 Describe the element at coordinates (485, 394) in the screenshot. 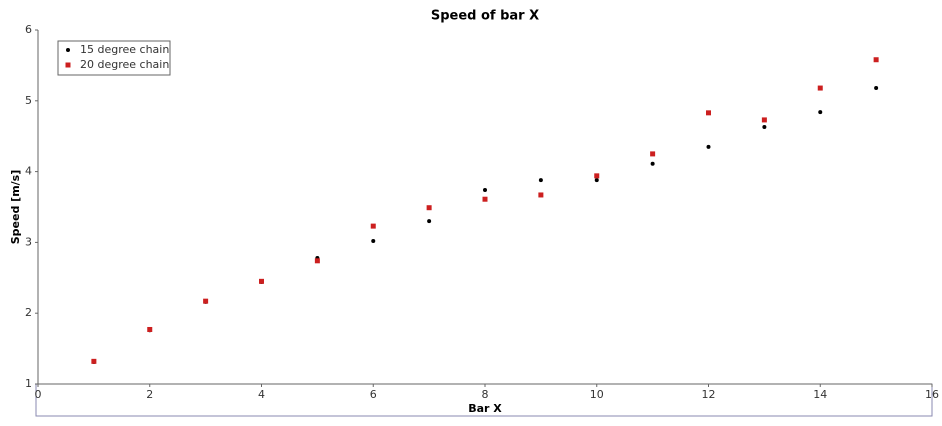

I see `x-tick-label: 8` at that location.